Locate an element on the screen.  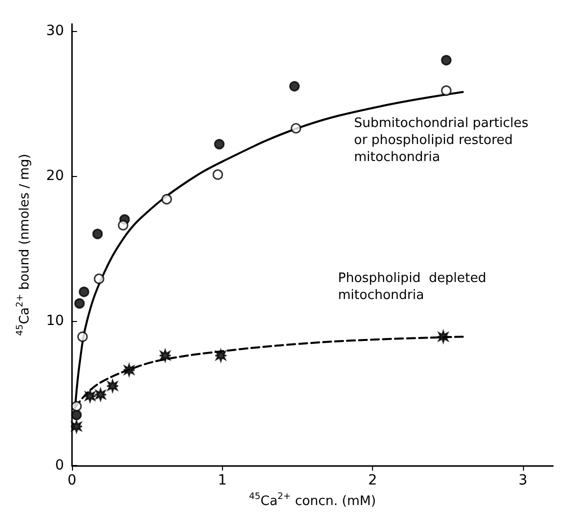
x-tick-label: 1 is located at coordinates (222, 480).